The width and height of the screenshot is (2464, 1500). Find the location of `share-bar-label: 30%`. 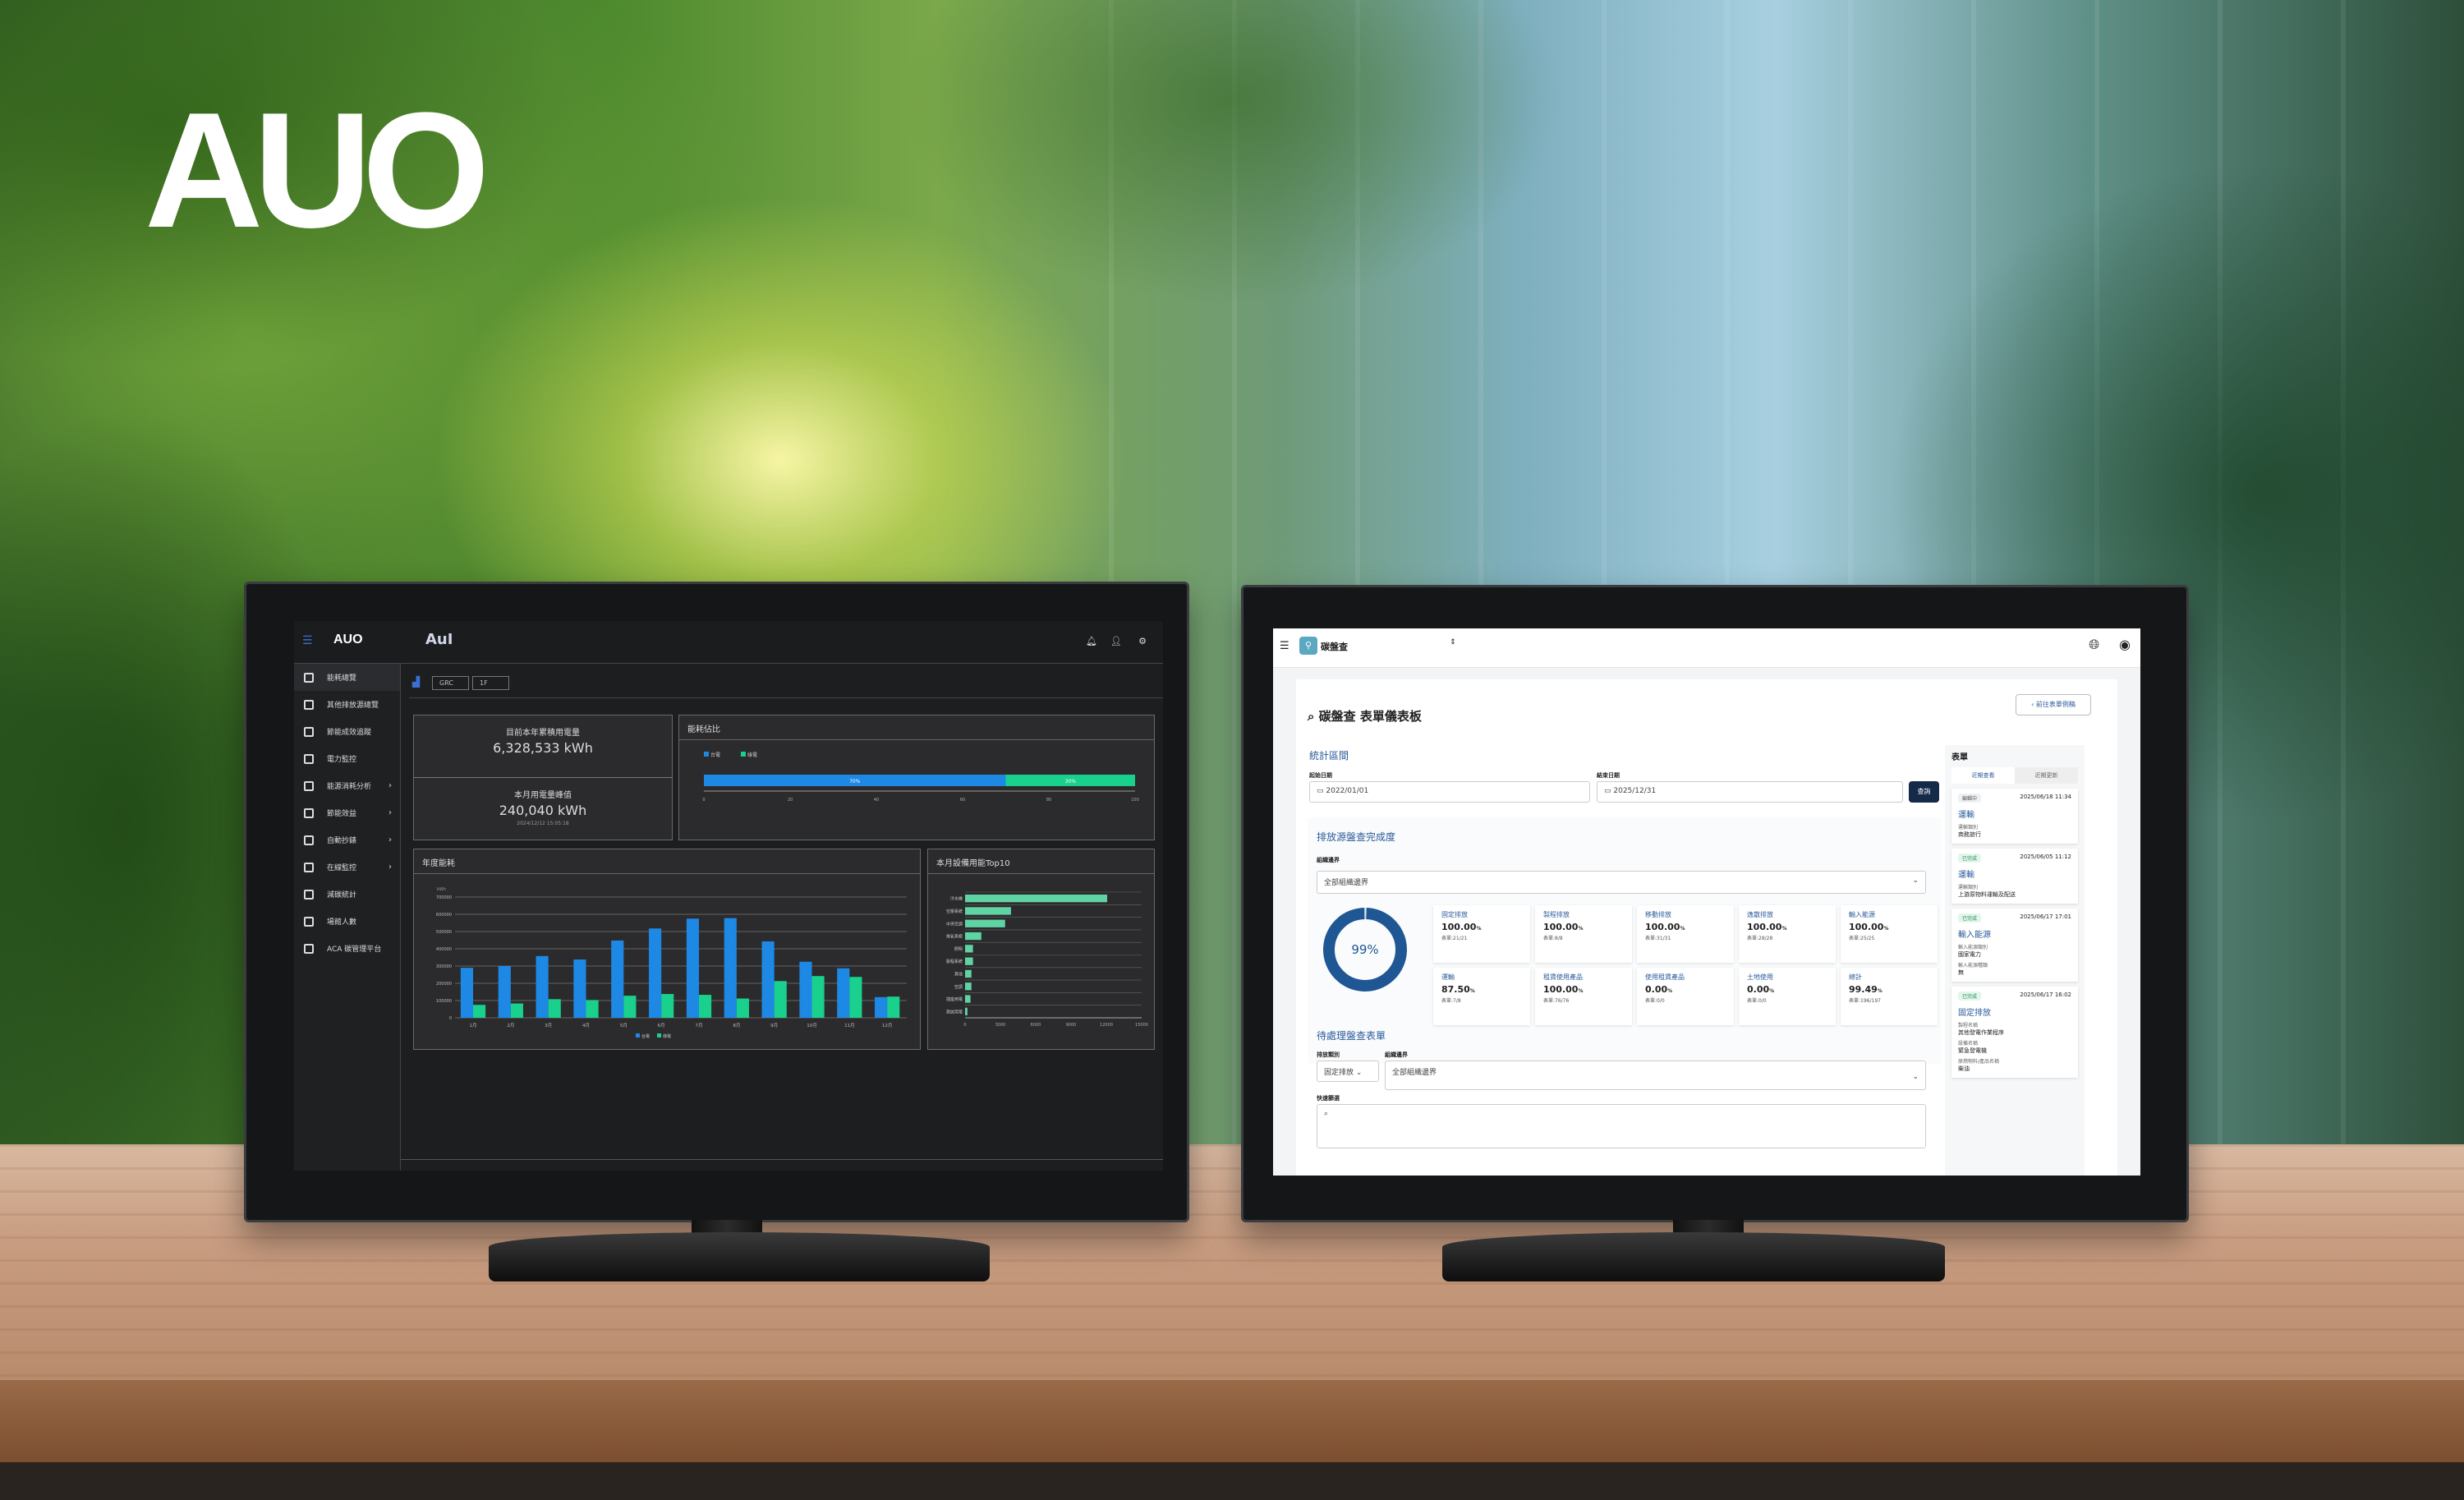

share-bar-label: 30% is located at coordinates (1071, 782).